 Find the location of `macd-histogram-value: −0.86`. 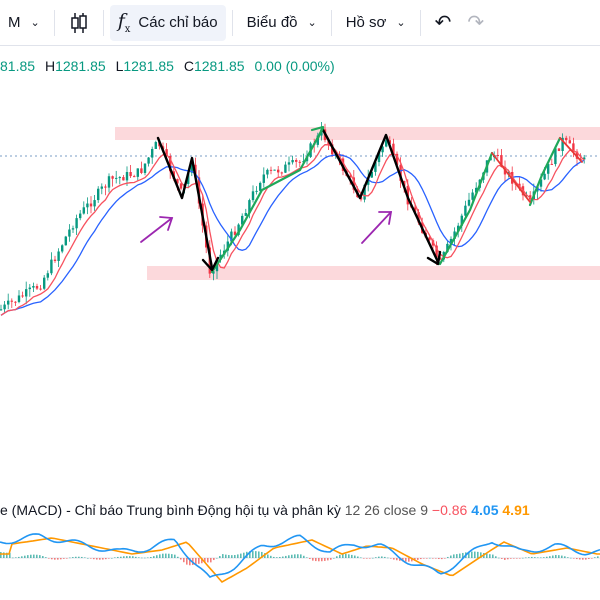

macd-histogram-value: −0.86 is located at coordinates (449, 510).